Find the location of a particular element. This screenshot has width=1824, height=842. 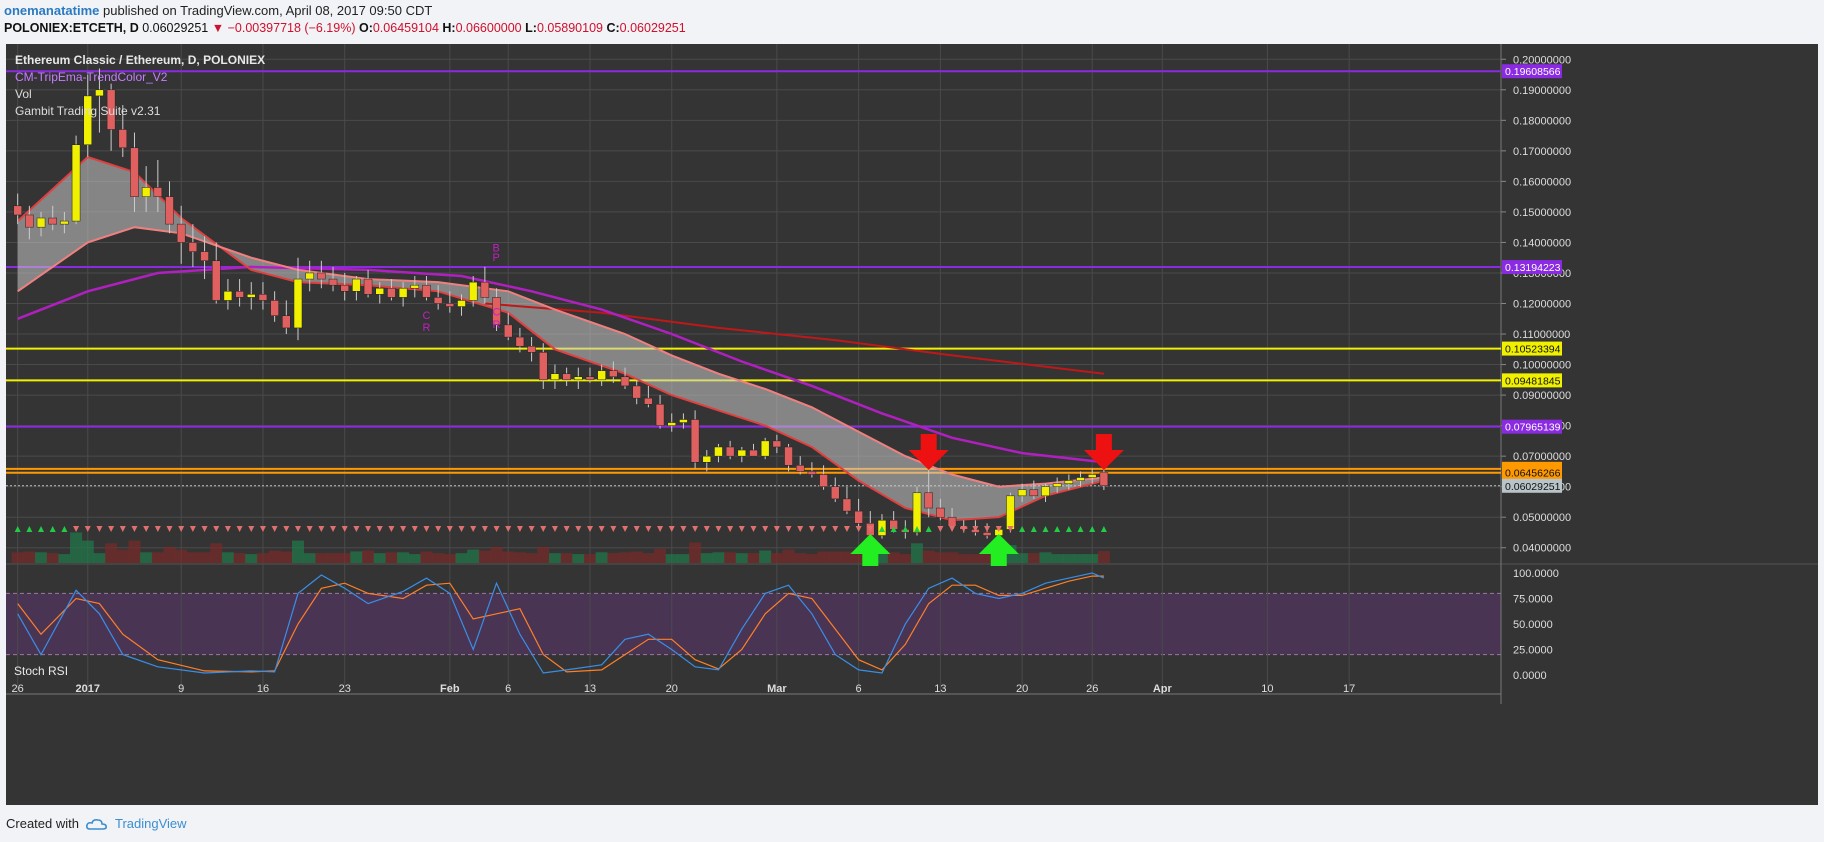

time-tick-label: 26 is located at coordinates (1092, 689).